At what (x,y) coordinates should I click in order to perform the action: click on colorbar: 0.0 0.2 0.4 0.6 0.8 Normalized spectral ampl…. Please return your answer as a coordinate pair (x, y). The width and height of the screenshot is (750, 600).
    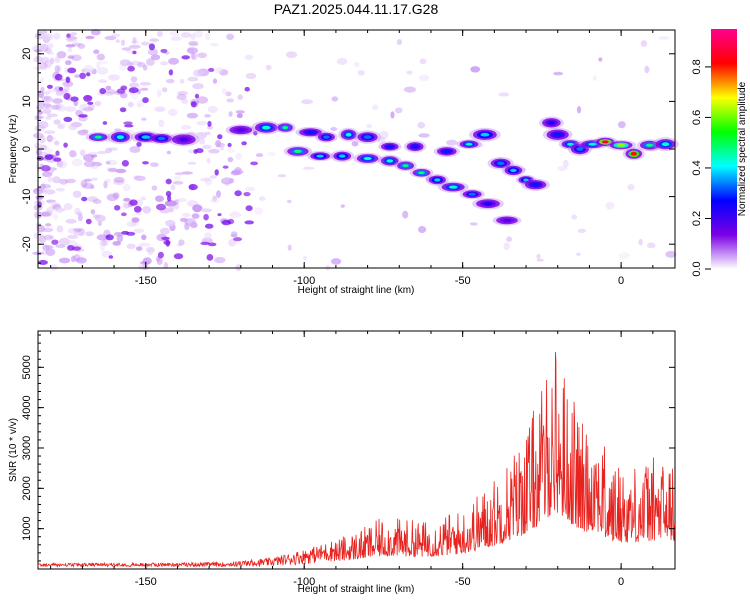
    Looking at the image, I should click on (719, 153).